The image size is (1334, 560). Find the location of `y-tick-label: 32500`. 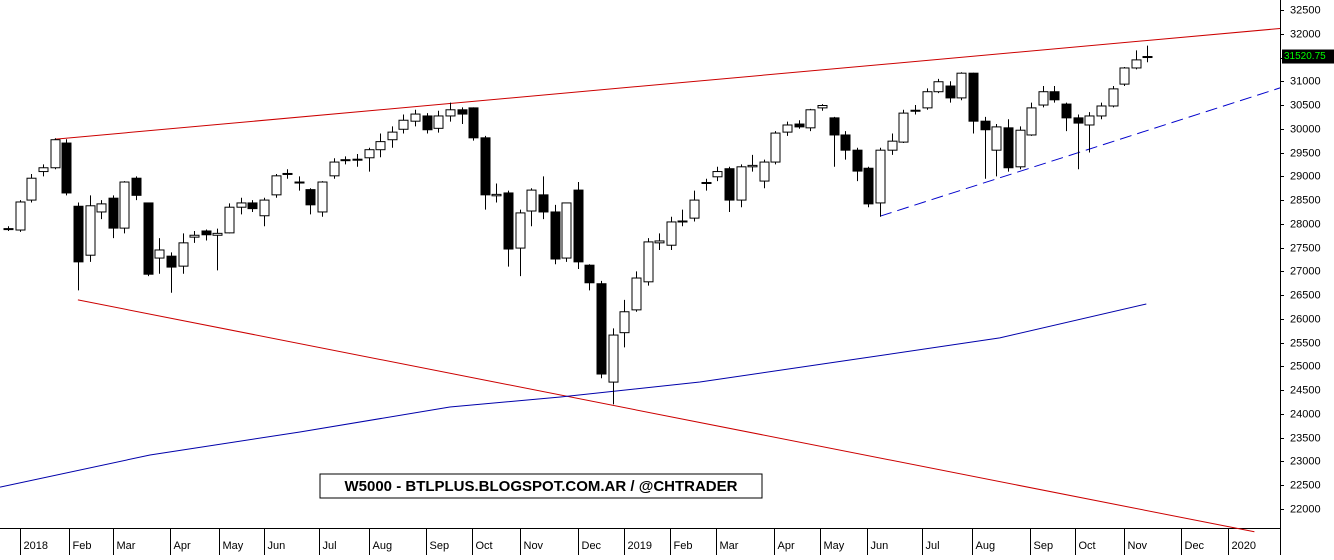

y-tick-label: 32500 is located at coordinates (1305, 10).